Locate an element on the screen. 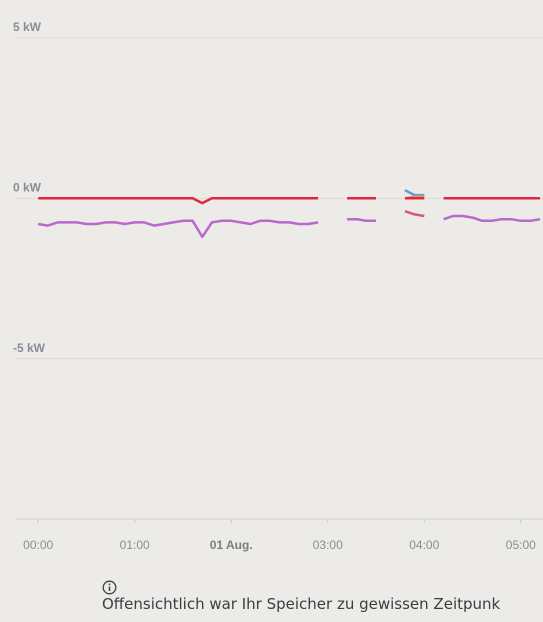 The image size is (543, 622). y-tick-label: 5 kW is located at coordinates (27, 27).